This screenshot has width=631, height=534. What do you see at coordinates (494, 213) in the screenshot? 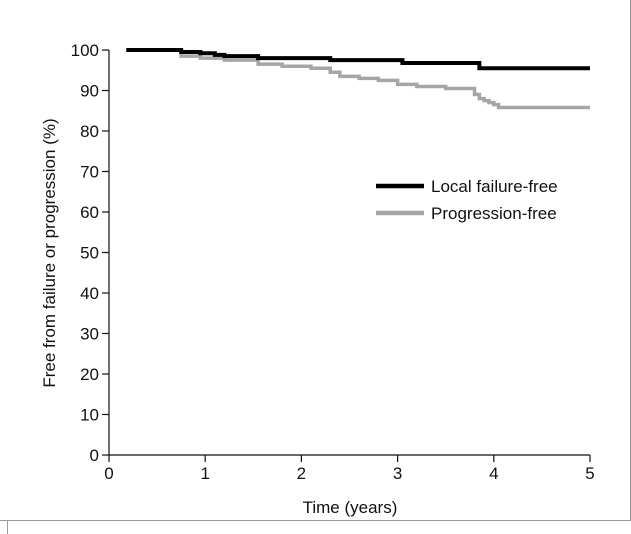
I see `legend-label: Progression-free` at bounding box center [494, 213].